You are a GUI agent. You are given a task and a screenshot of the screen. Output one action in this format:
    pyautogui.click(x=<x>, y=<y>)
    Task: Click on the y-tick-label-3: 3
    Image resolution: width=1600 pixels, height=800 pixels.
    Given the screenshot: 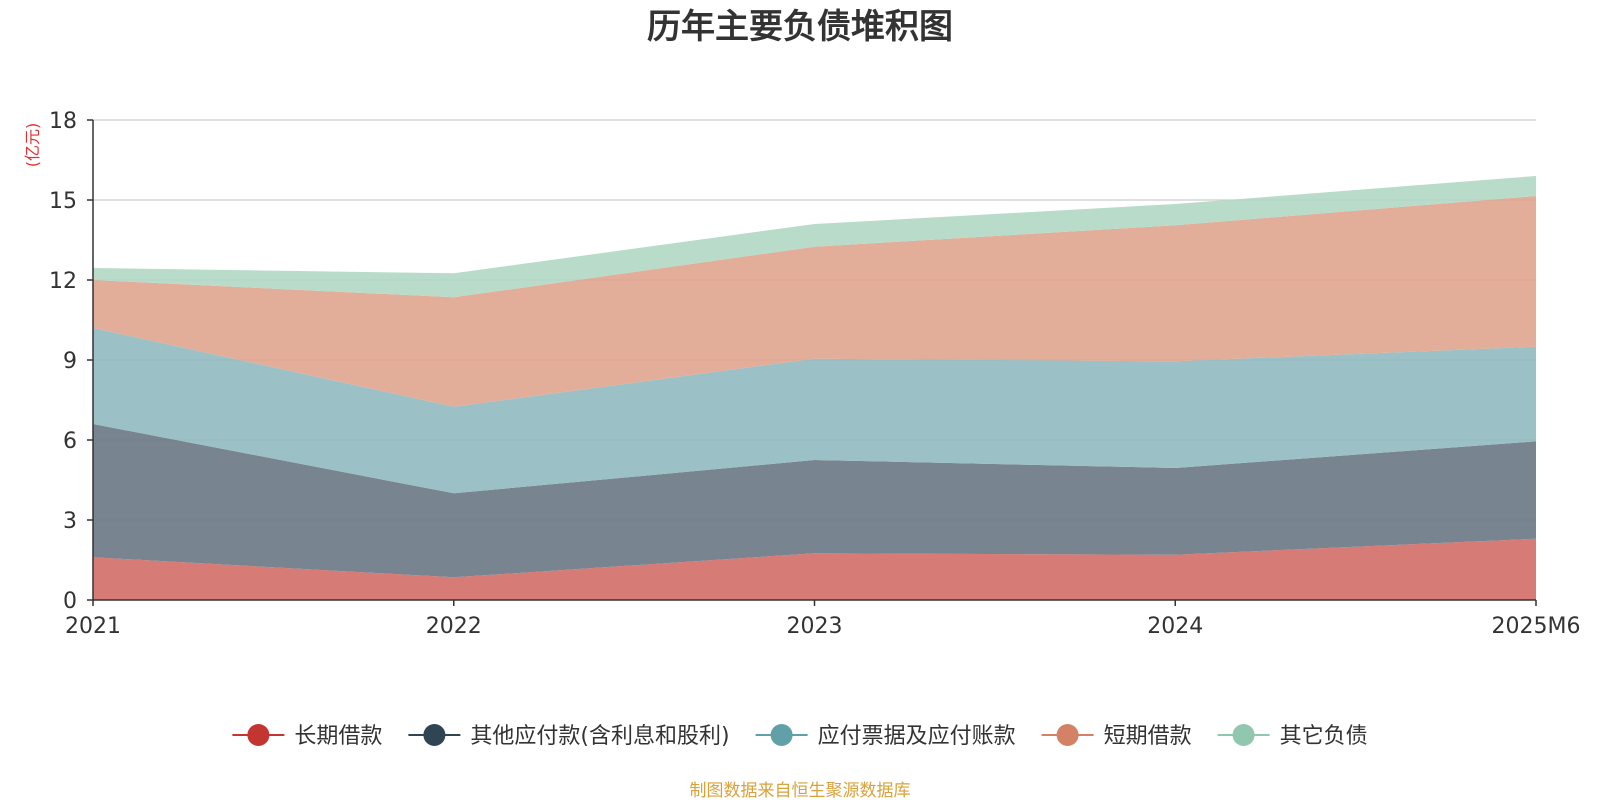 What is the action you would take?
    pyautogui.click(x=70, y=521)
    